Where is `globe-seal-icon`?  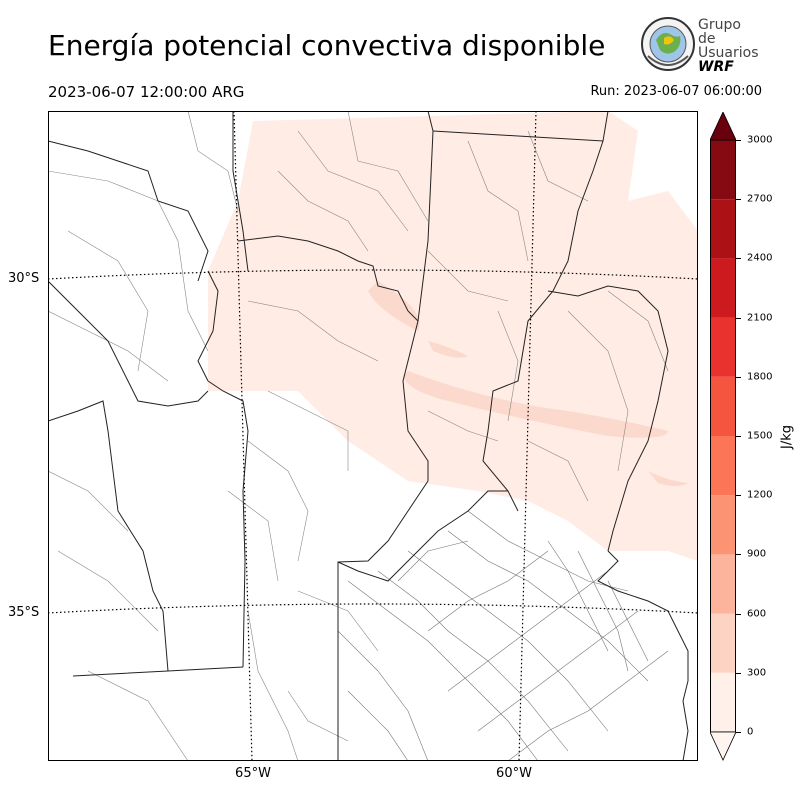
globe-seal-icon is located at coordinates (668, 44).